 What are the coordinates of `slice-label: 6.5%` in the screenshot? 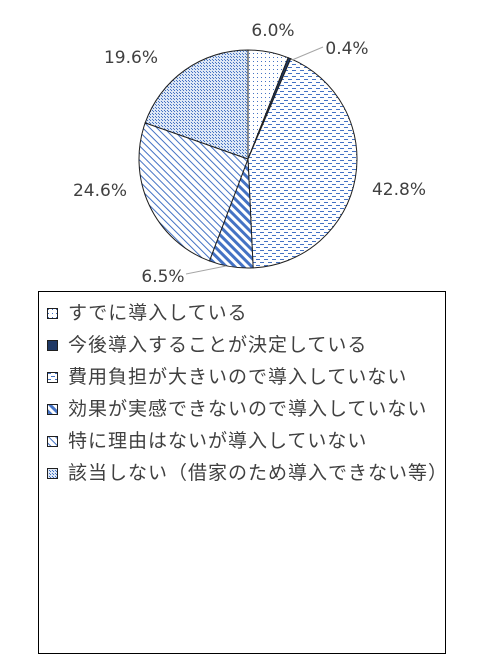 It's located at (162, 277).